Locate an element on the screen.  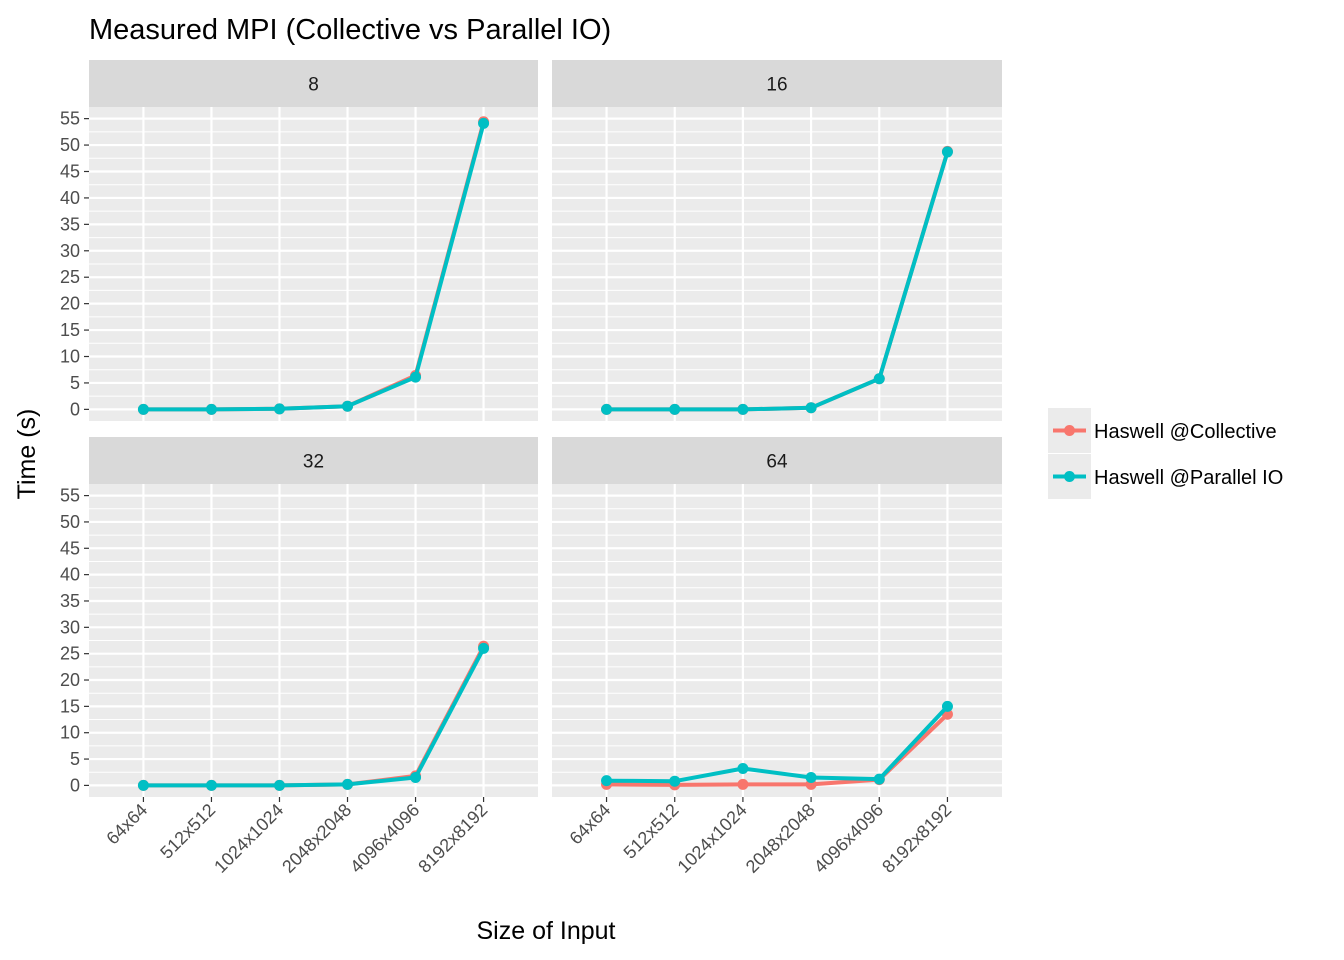
y-axis-title: Time (s) is located at coordinates (27, 454).